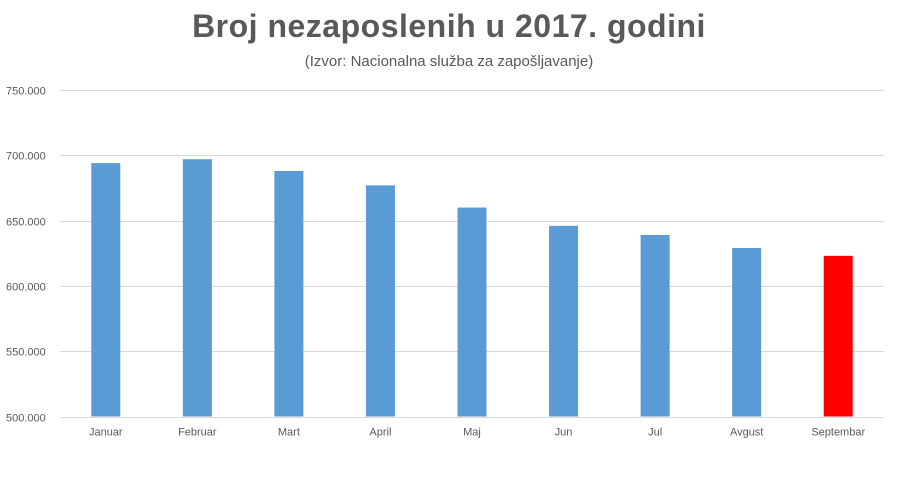  What do you see at coordinates (746, 433) in the screenshot?
I see `x-tick-label: Avgust` at bounding box center [746, 433].